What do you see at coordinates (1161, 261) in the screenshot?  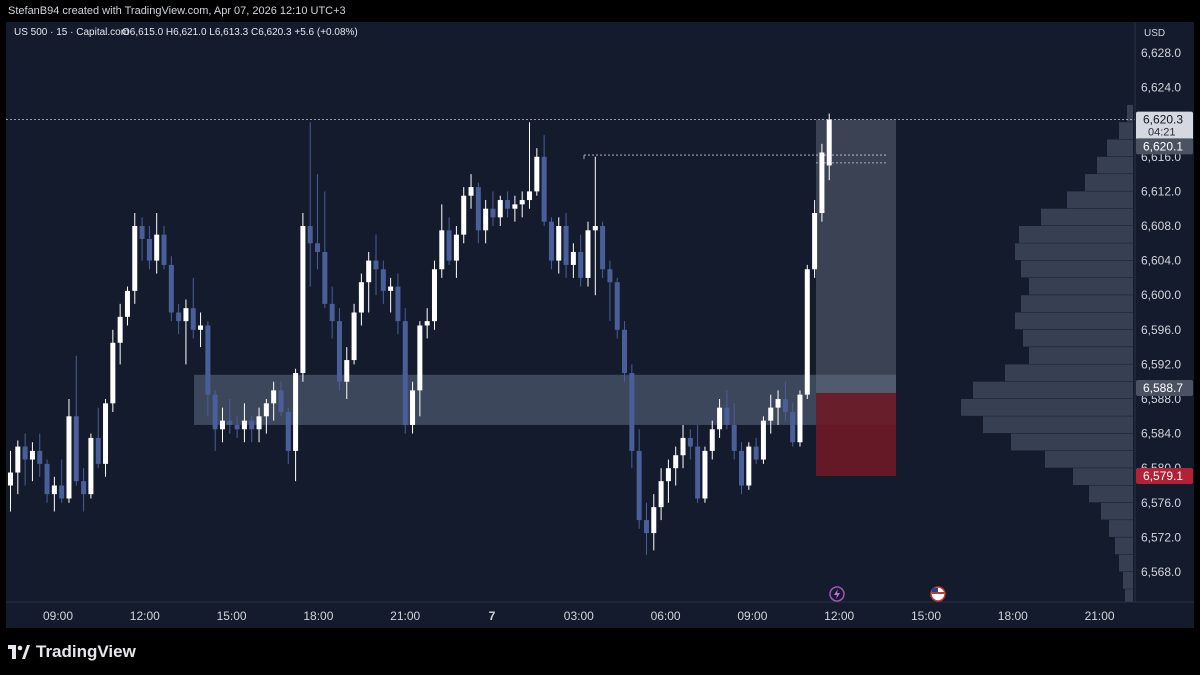 I see `price-tick-label: 6,604.0` at bounding box center [1161, 261].